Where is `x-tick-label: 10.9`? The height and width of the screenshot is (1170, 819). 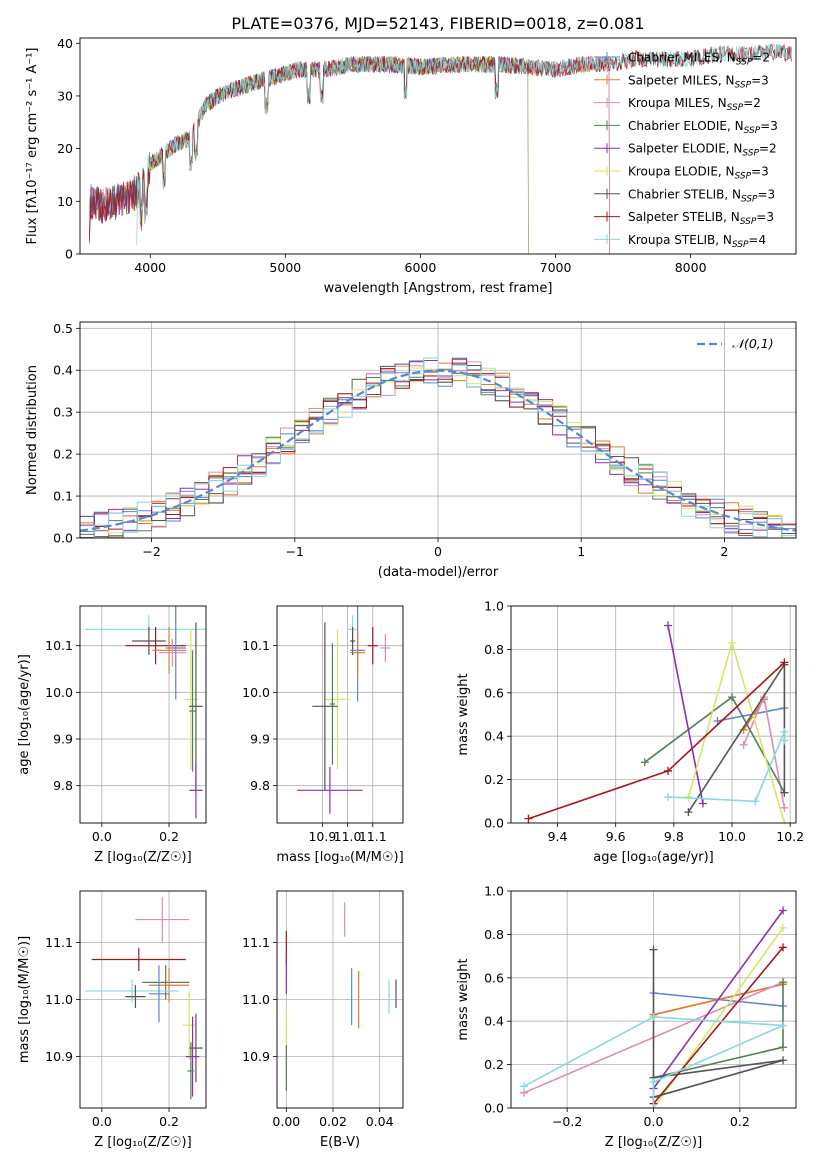
x-tick-label: 10.9 is located at coordinates (322, 836).